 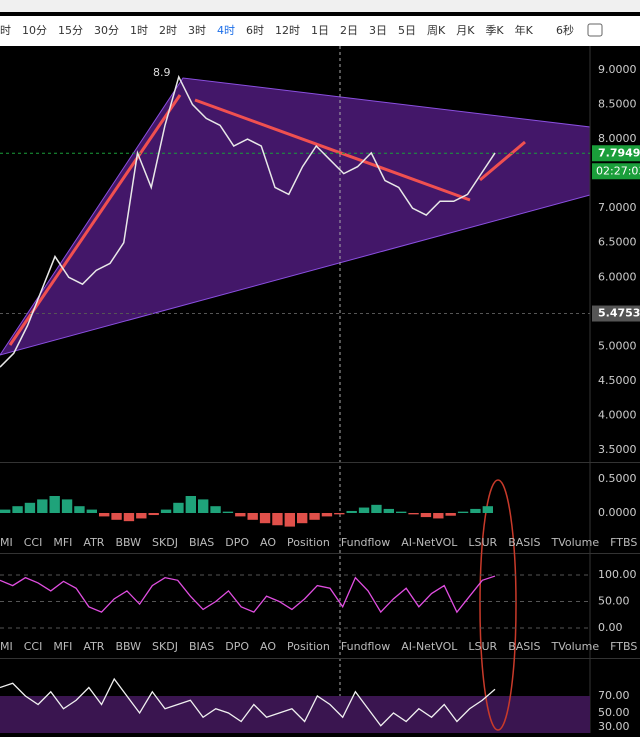 What do you see at coordinates (465, 30) in the screenshot?
I see `interval-button: 月K` at bounding box center [465, 30].